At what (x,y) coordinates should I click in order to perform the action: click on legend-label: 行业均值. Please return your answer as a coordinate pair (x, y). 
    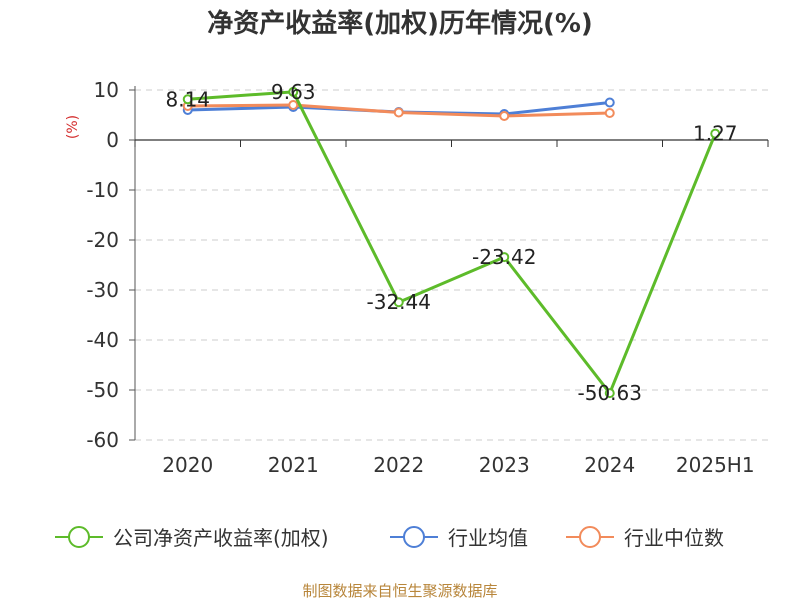
    Looking at the image, I should click on (488, 538).